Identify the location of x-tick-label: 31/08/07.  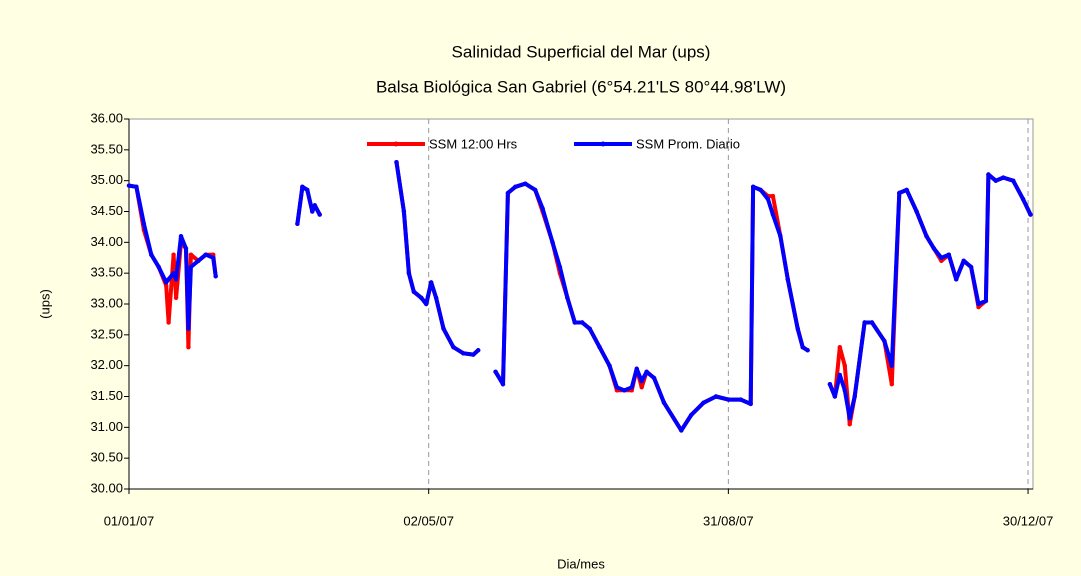
(728, 520).